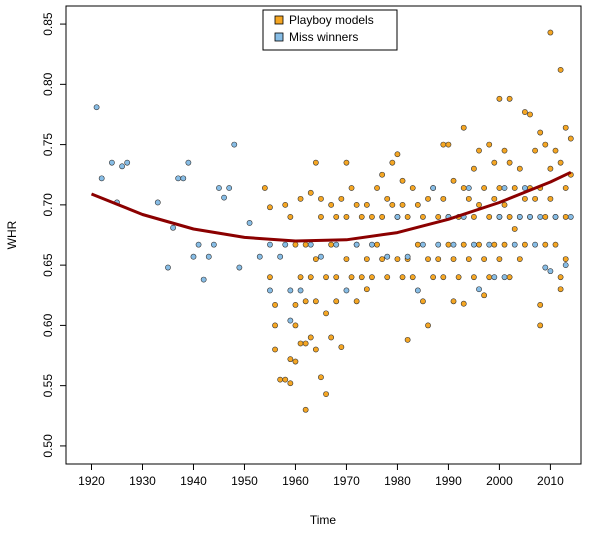 This screenshot has height=538, width=600. Describe the element at coordinates (91, 481) in the screenshot. I see `x-tick-label: 1920` at that location.